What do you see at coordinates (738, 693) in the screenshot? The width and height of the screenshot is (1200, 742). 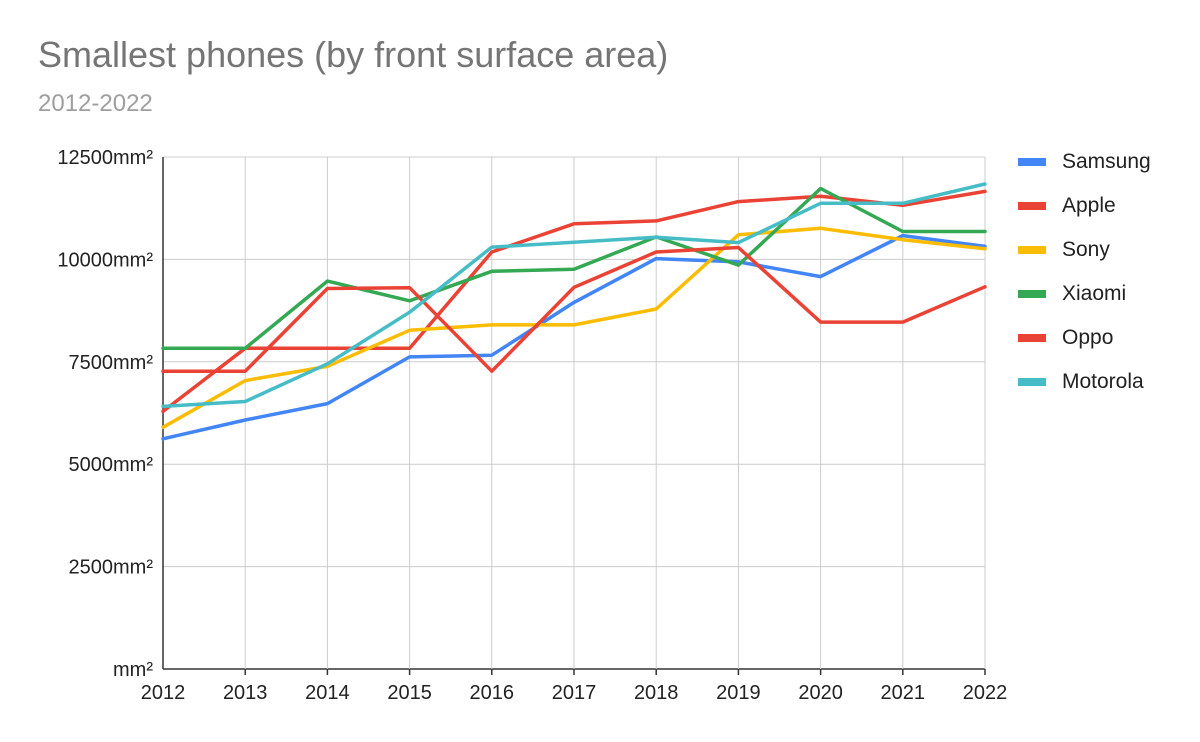 I see `x-tick-label: 2019` at bounding box center [738, 693].